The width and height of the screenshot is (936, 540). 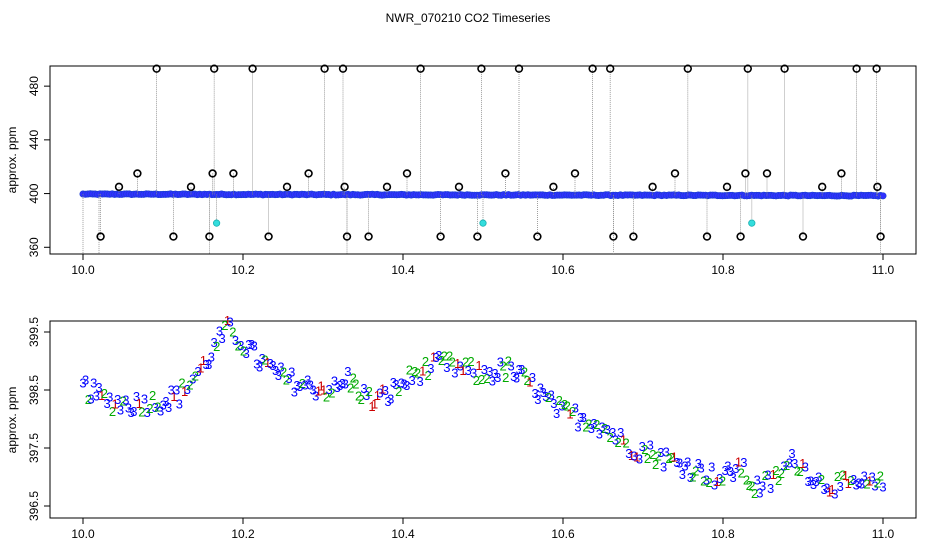 I want to click on top-y-tick-label: 480, so click(x=34, y=86).